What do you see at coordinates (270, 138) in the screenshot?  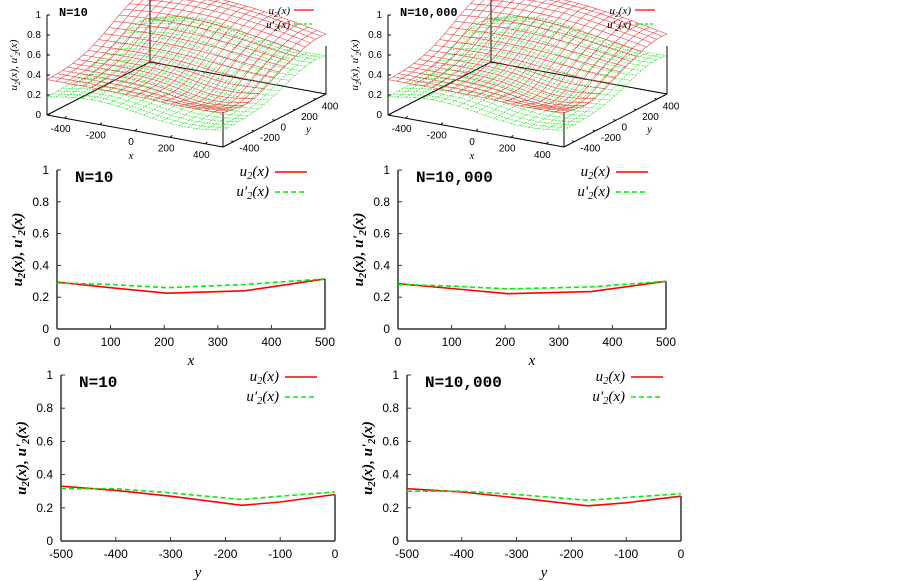 I see `y-tick-label: -200` at bounding box center [270, 138].